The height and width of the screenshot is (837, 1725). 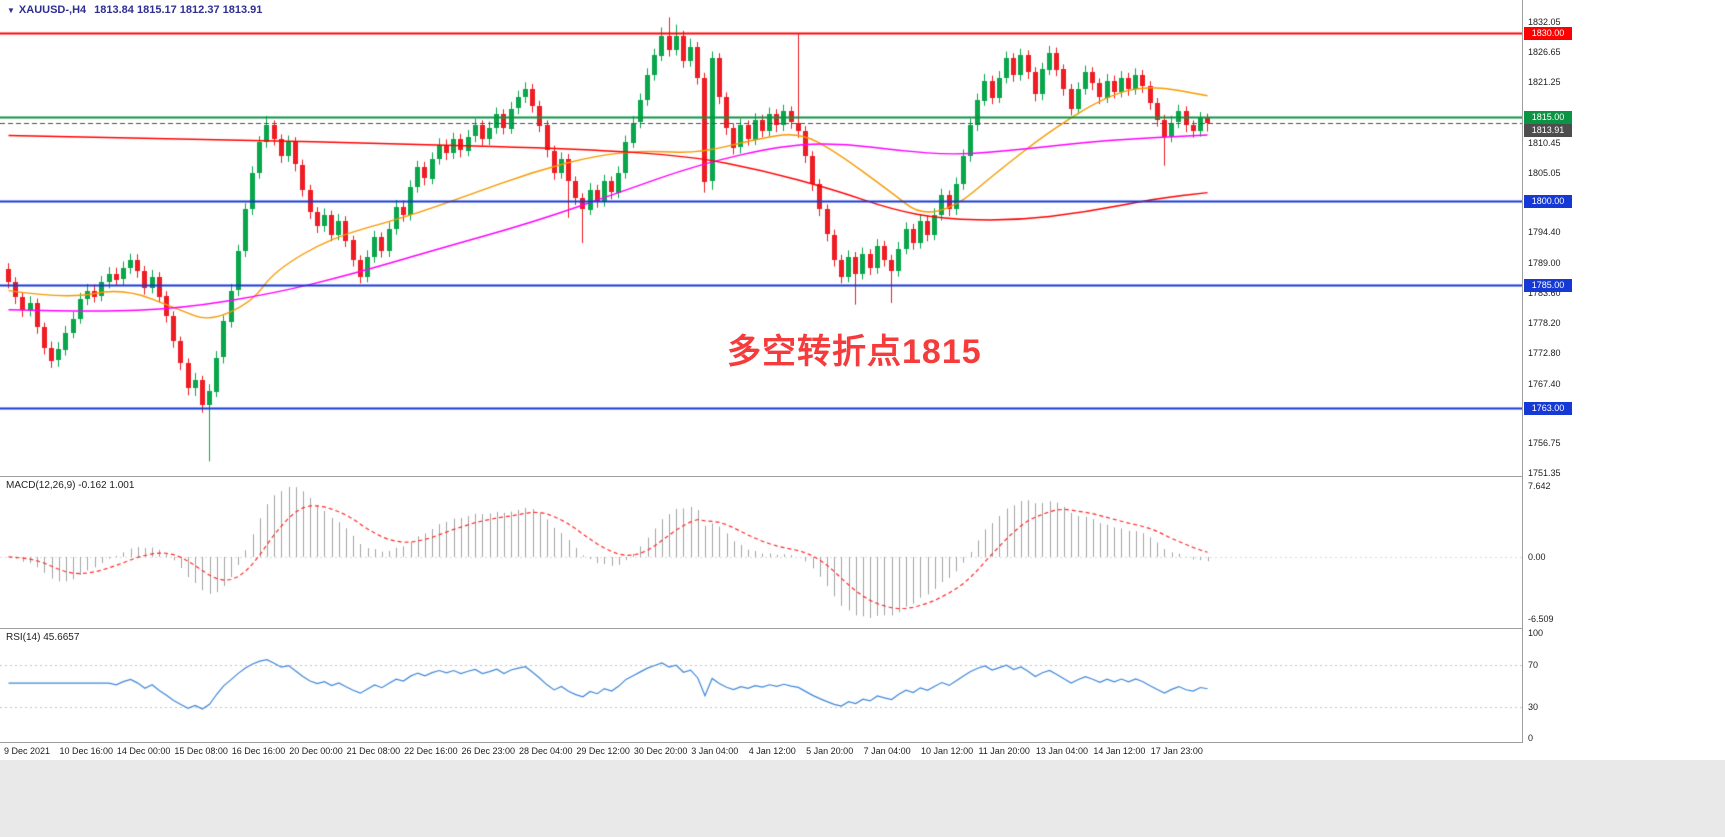 What do you see at coordinates (947, 751) in the screenshot?
I see `time-axis-label: 10 Jan 12:00` at bounding box center [947, 751].